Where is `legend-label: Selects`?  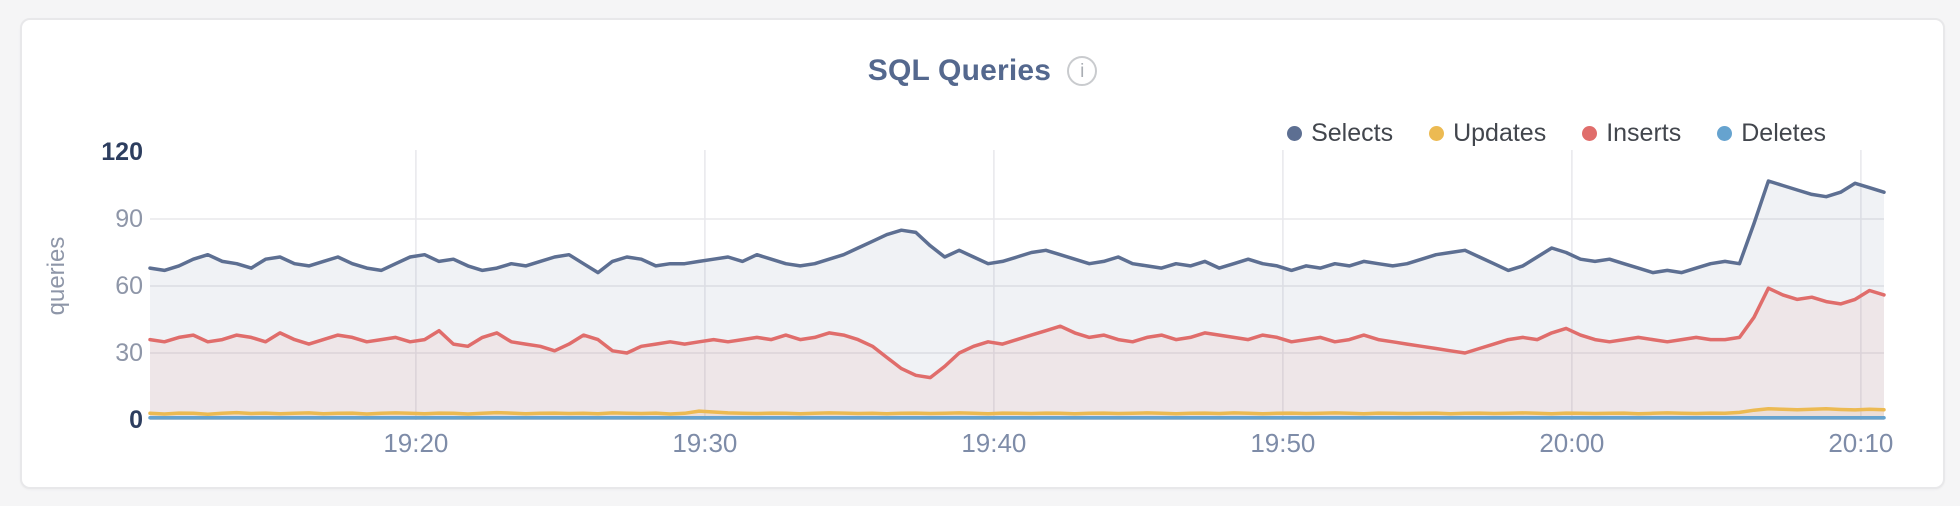
legend-label: Selects is located at coordinates (1352, 133).